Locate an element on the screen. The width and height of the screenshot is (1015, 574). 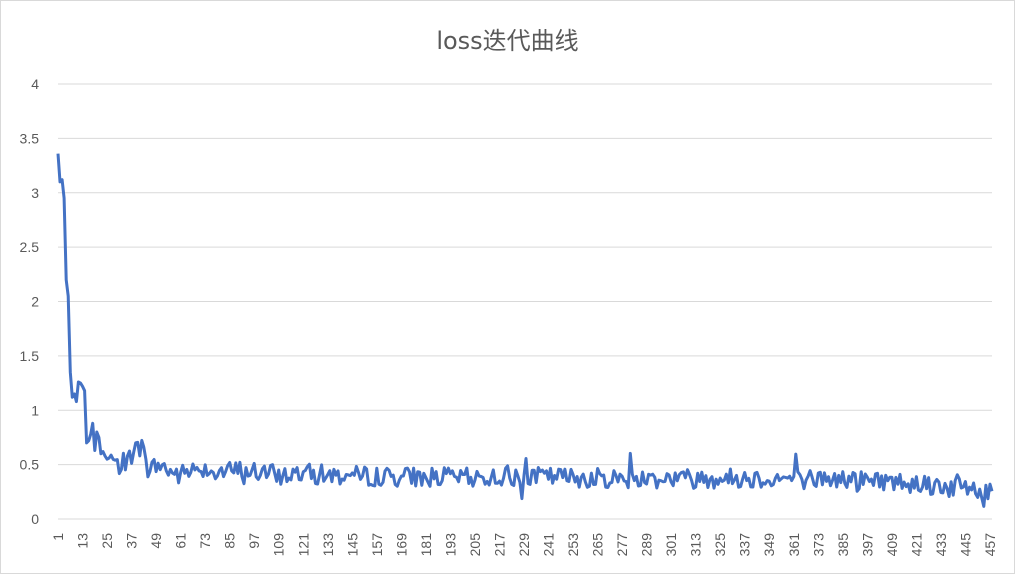
x-tick-label: 337 is located at coordinates (745, 545).